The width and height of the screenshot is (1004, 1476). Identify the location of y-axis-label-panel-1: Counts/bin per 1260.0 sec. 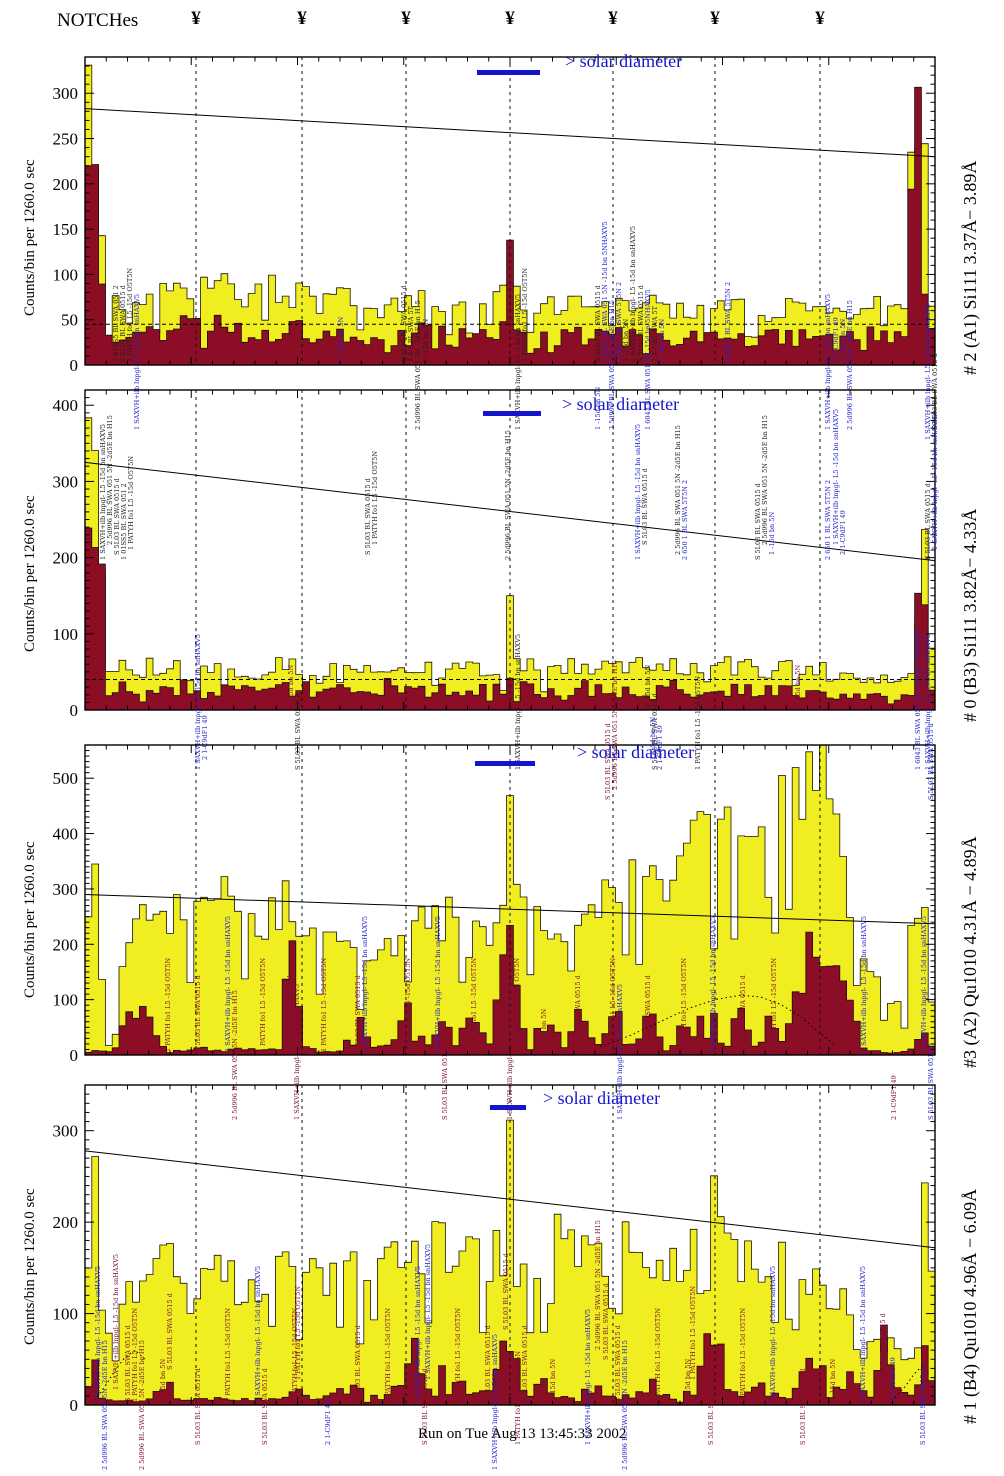
(30, 237).